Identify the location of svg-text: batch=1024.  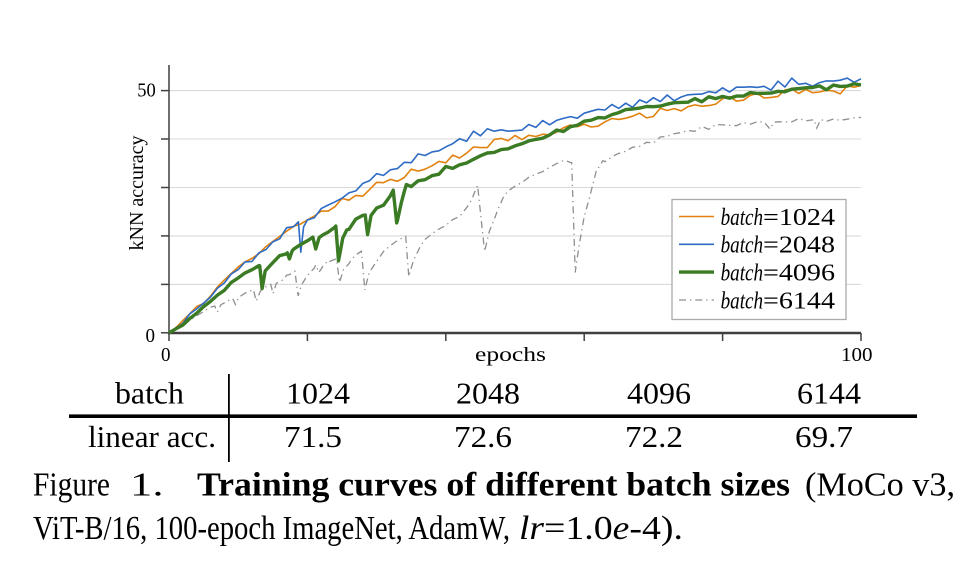
(778, 217).